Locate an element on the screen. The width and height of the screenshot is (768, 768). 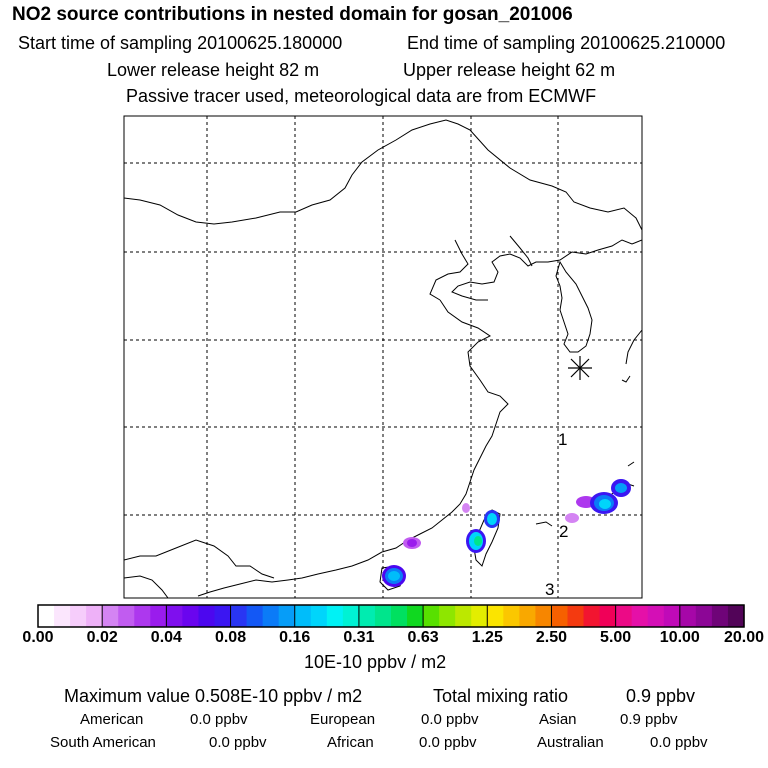
colorbar-tick-label: 0.04 is located at coordinates (166, 637).